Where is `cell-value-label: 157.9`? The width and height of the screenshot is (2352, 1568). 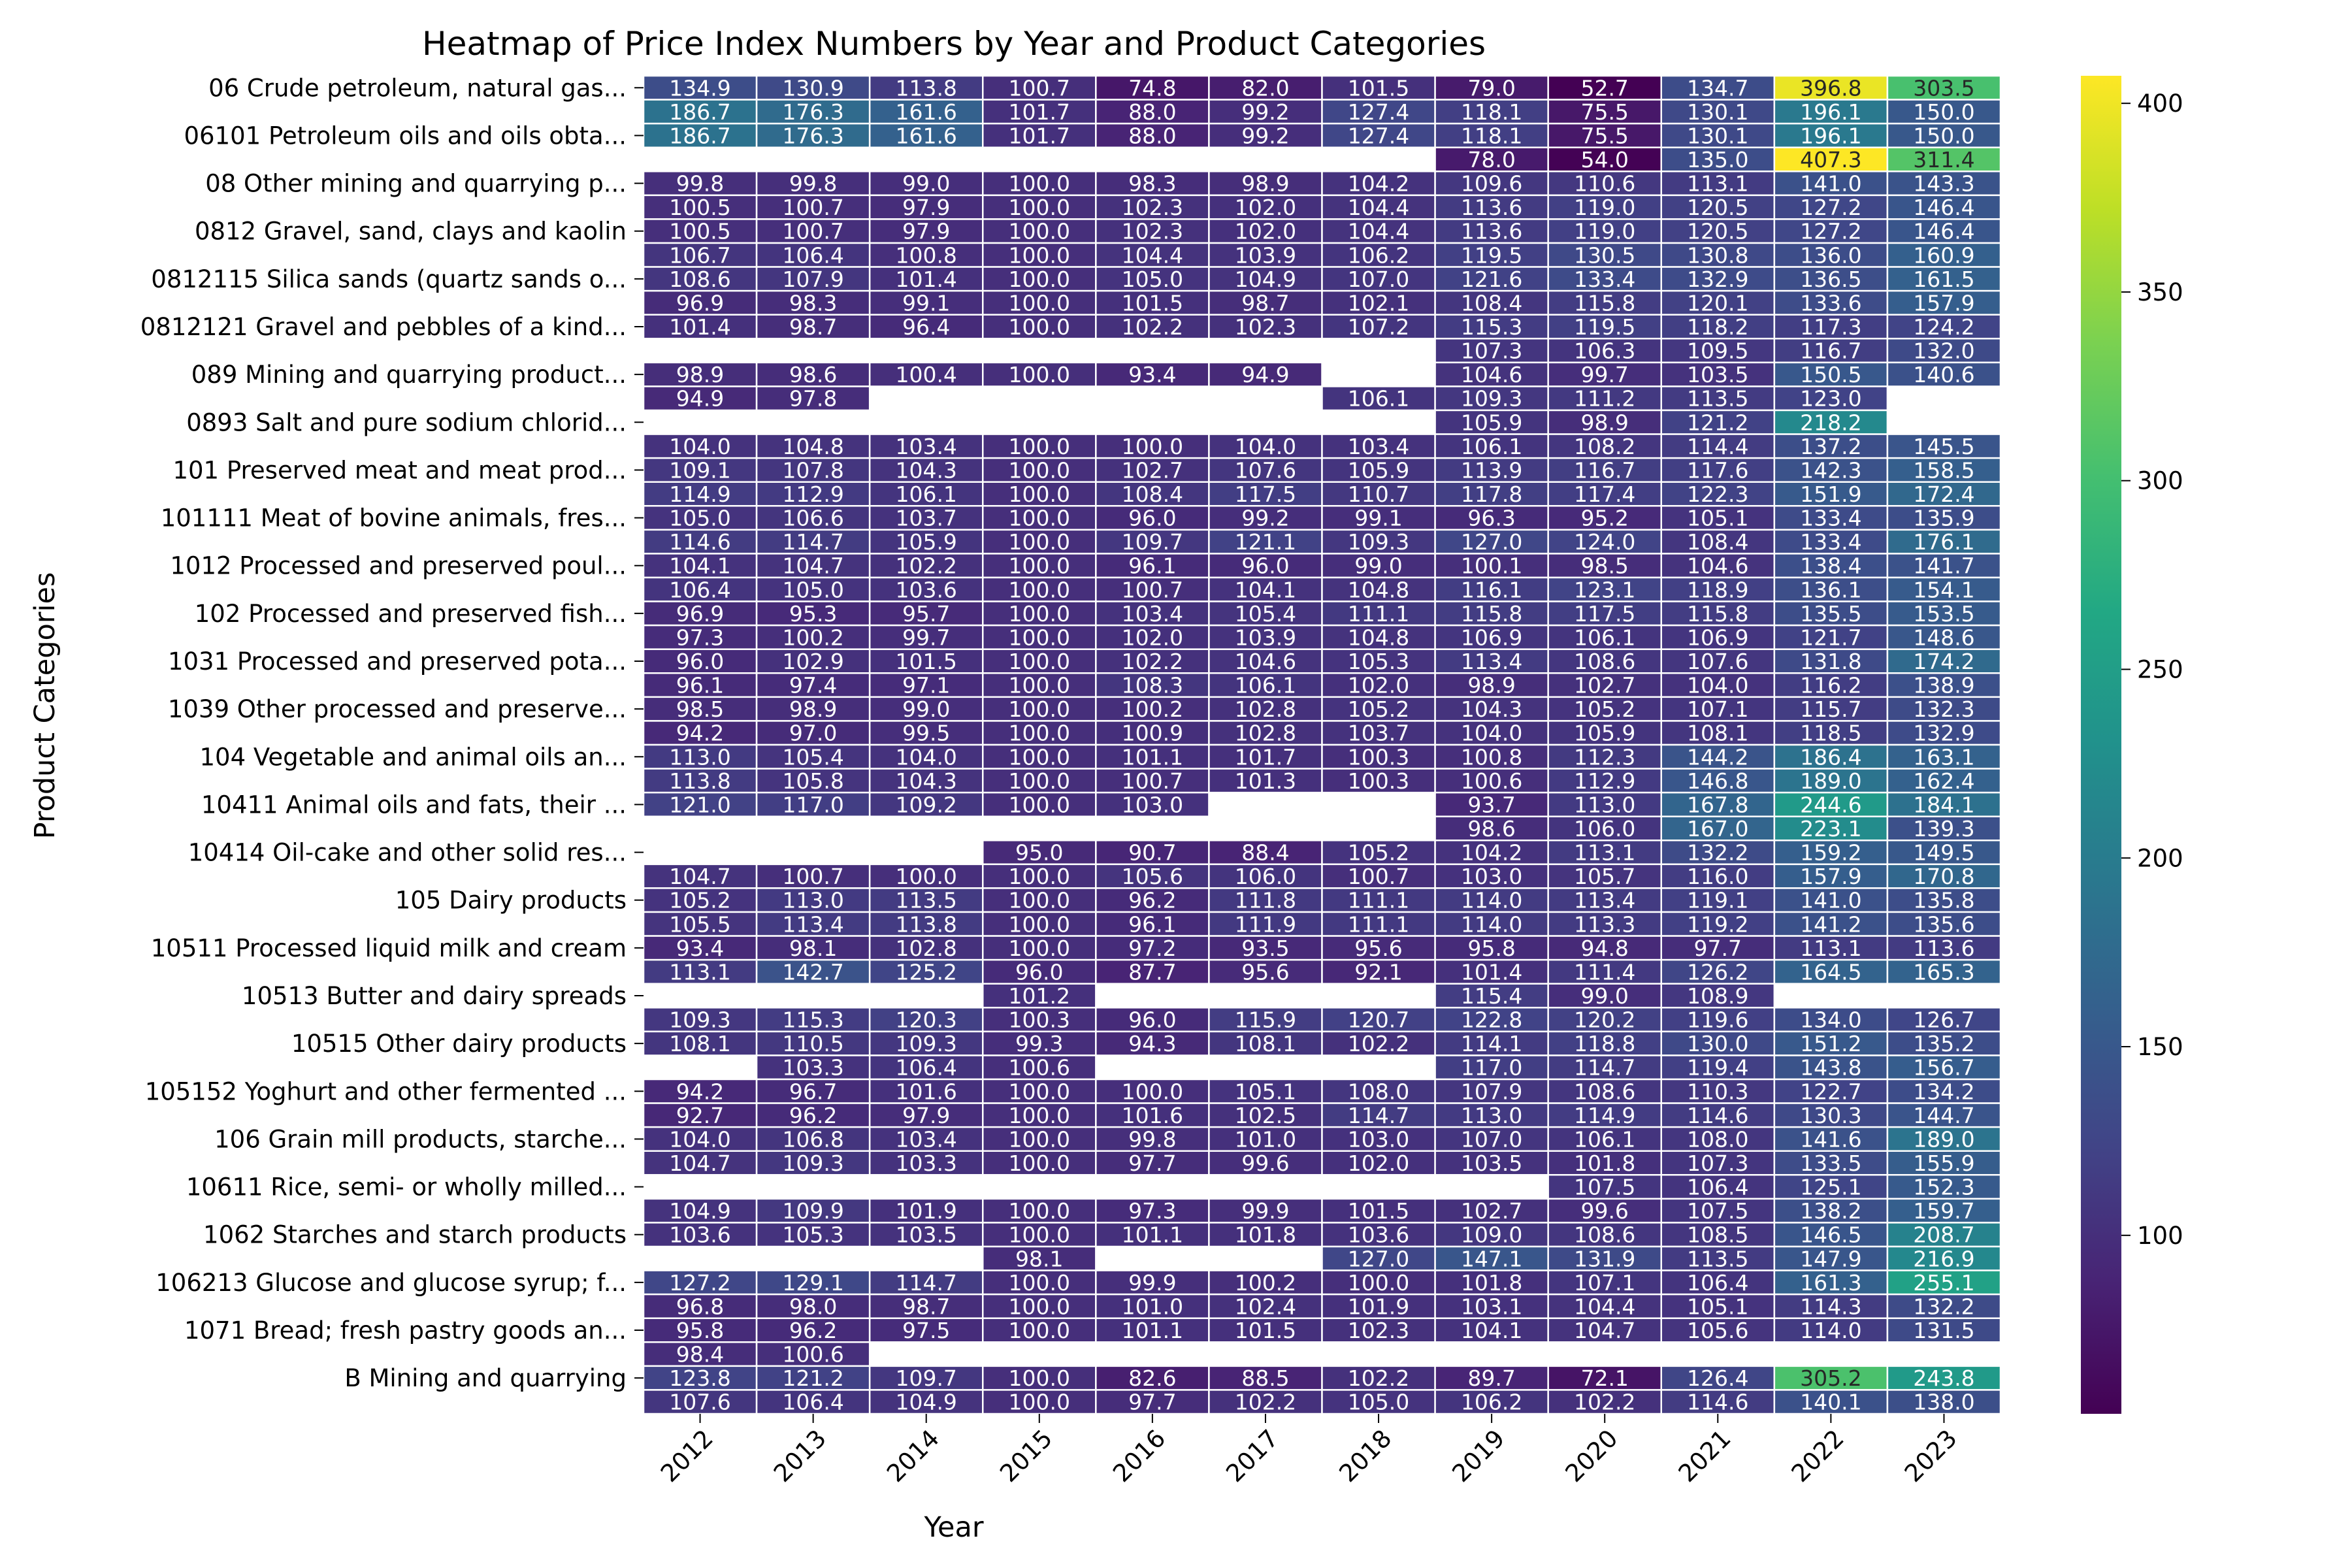
cell-value-label: 157.9 is located at coordinates (1943, 303).